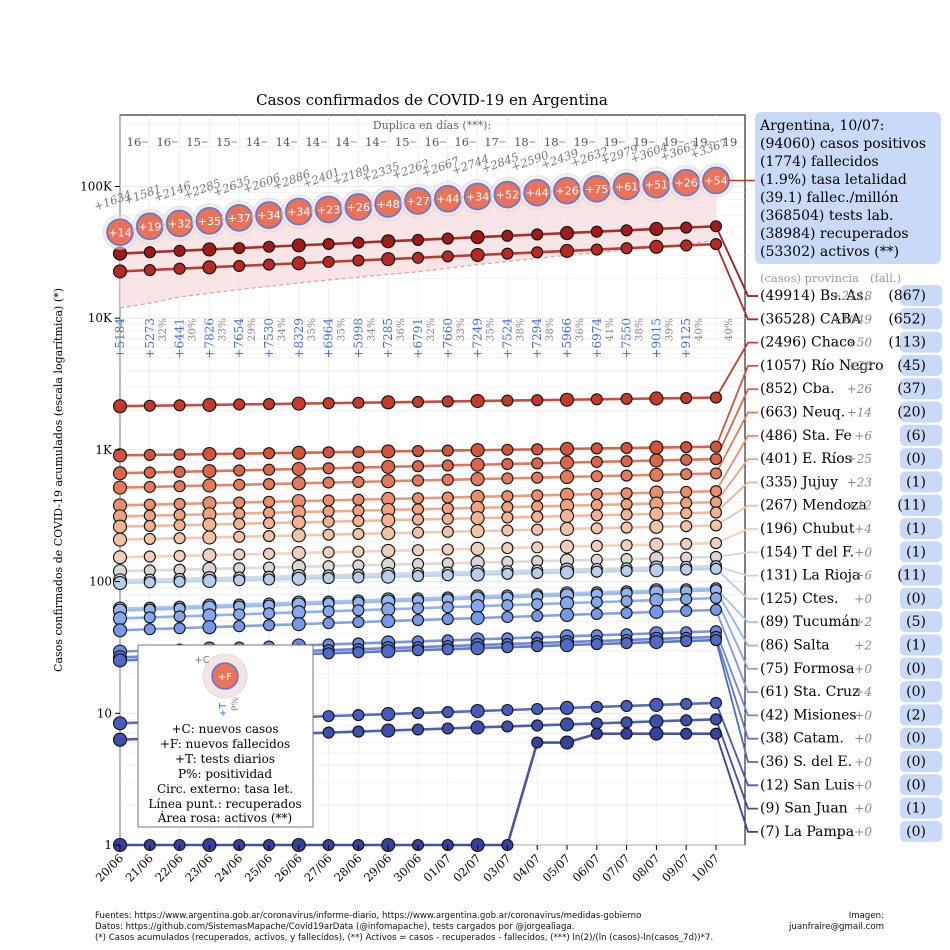  I want to click on national-death-label: +61, so click(626, 186).